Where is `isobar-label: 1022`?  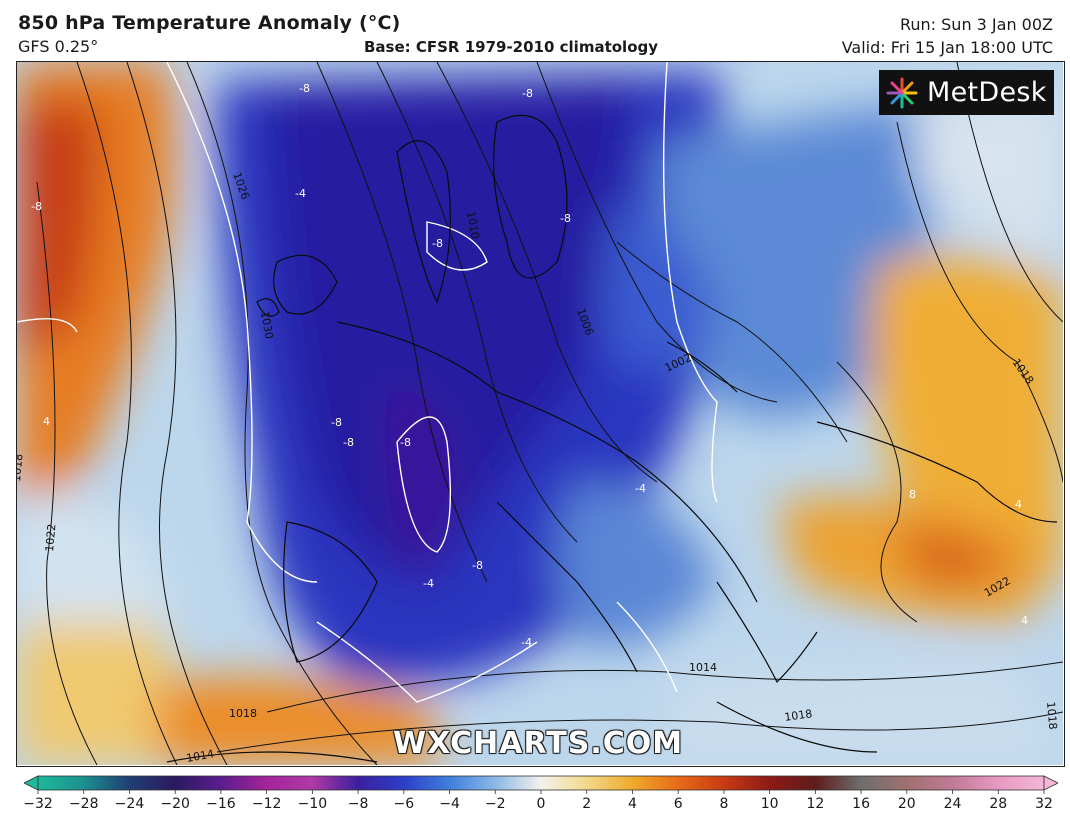 isobar-label: 1022 is located at coordinates (50, 537).